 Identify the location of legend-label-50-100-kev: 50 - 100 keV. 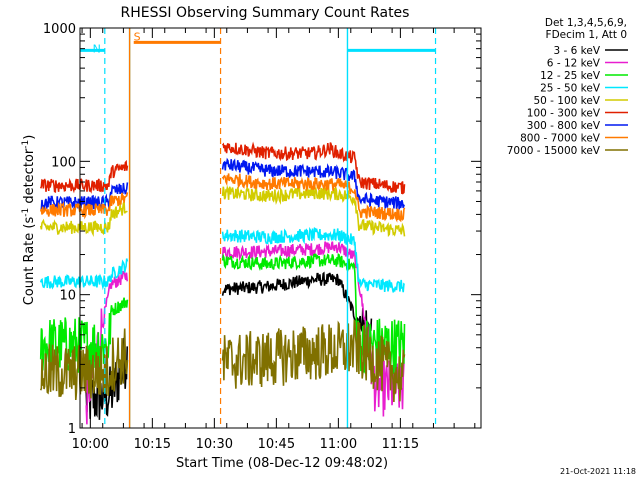
(566, 101).